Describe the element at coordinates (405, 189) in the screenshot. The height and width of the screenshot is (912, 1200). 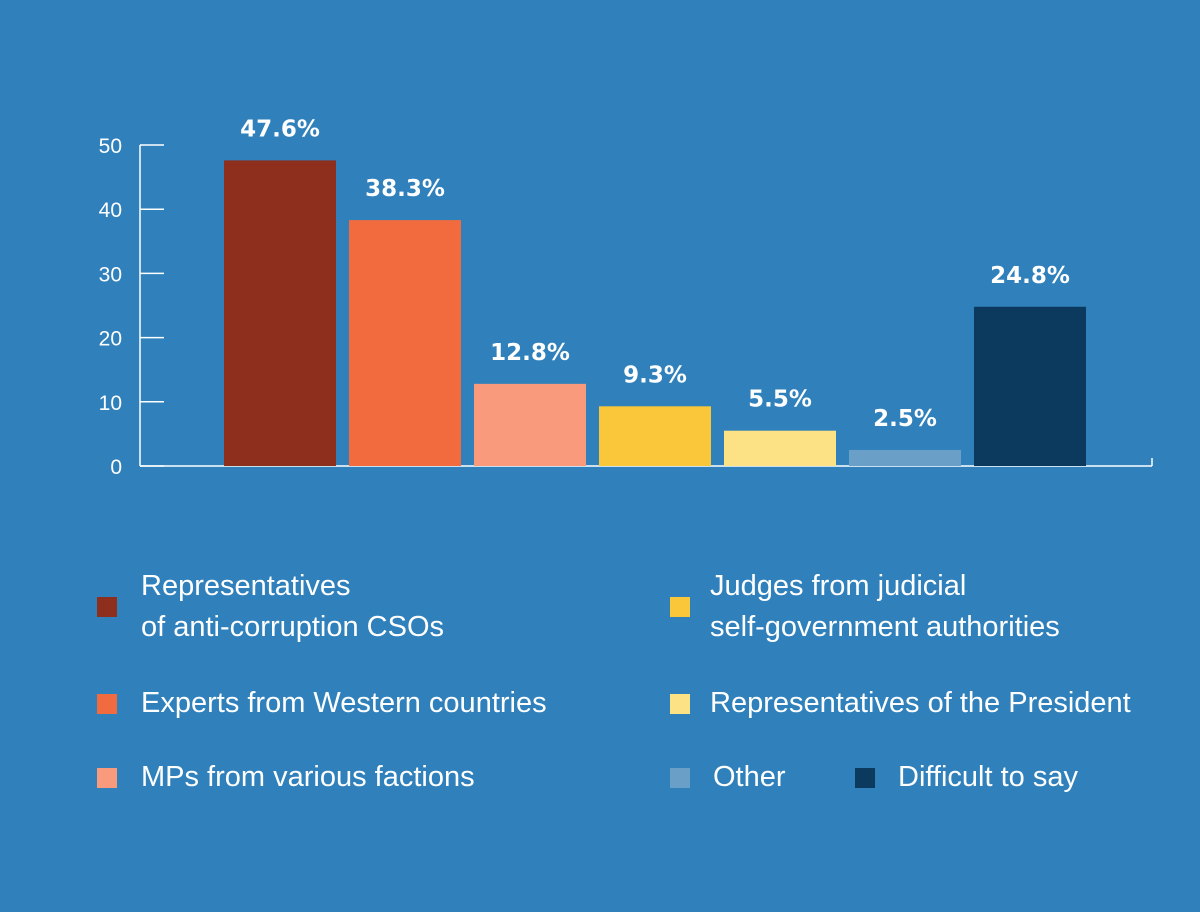
I see `bar-value-label: 38.3%` at that location.